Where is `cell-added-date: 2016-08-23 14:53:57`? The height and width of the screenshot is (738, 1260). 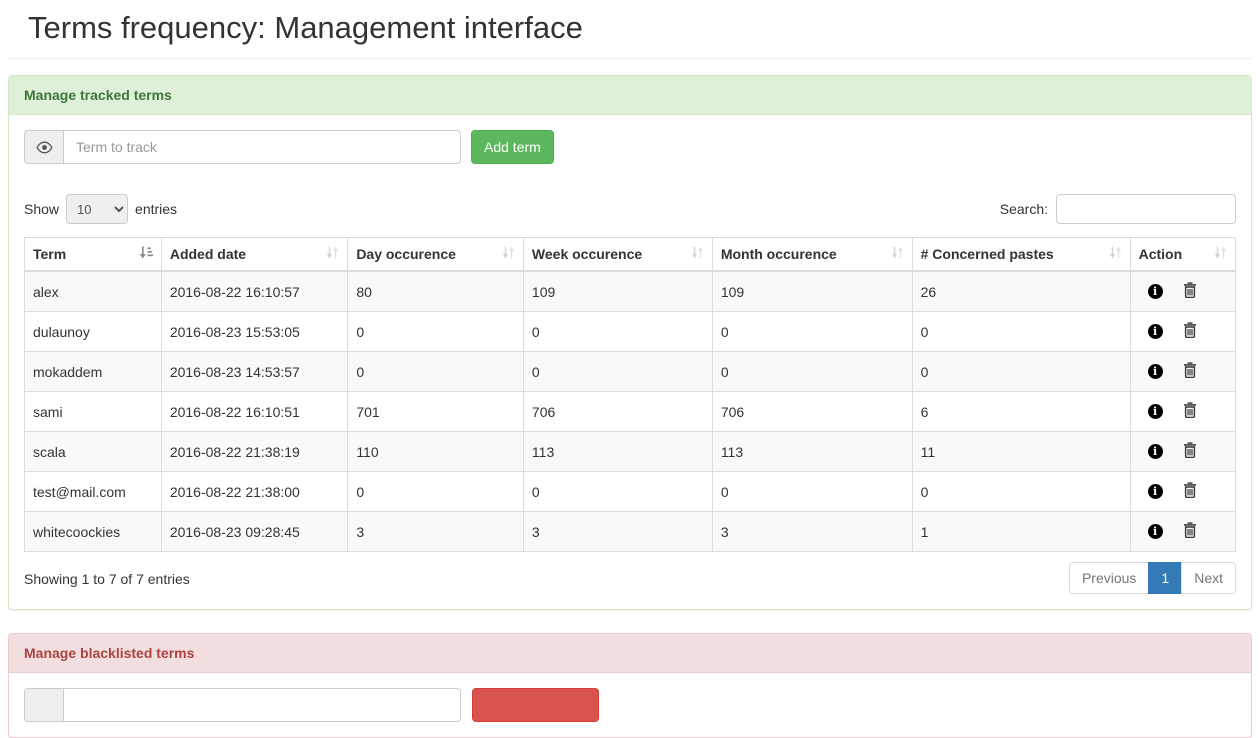 cell-added-date: 2016-08-23 14:53:57 is located at coordinates (254, 371).